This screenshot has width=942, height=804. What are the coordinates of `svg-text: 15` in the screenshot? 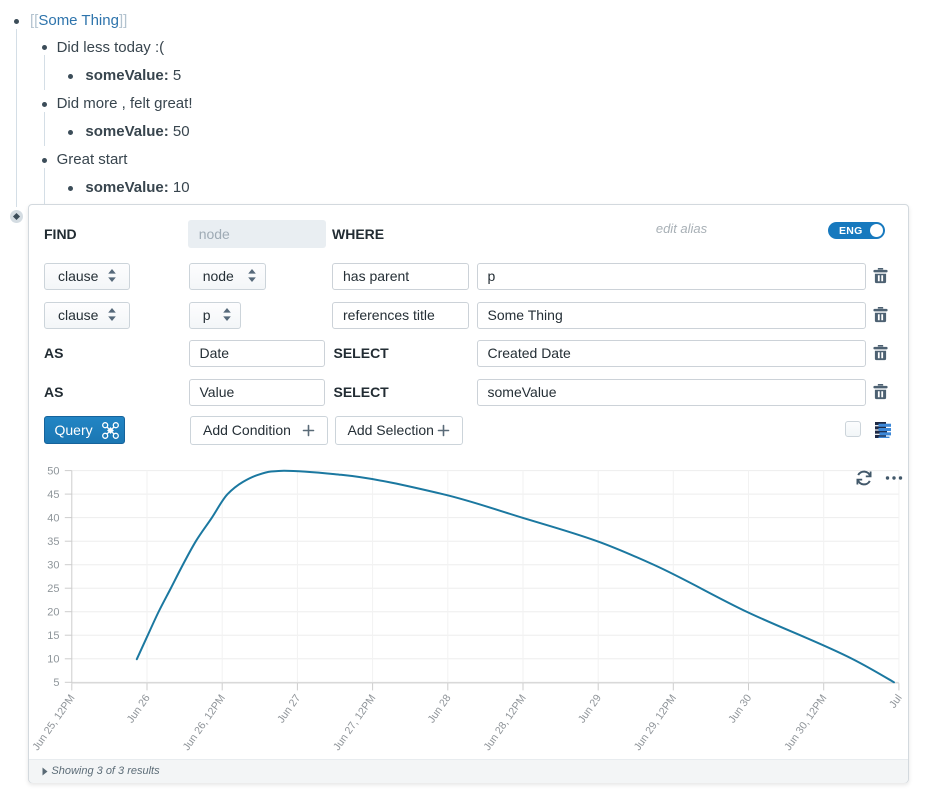 It's located at (53, 636).